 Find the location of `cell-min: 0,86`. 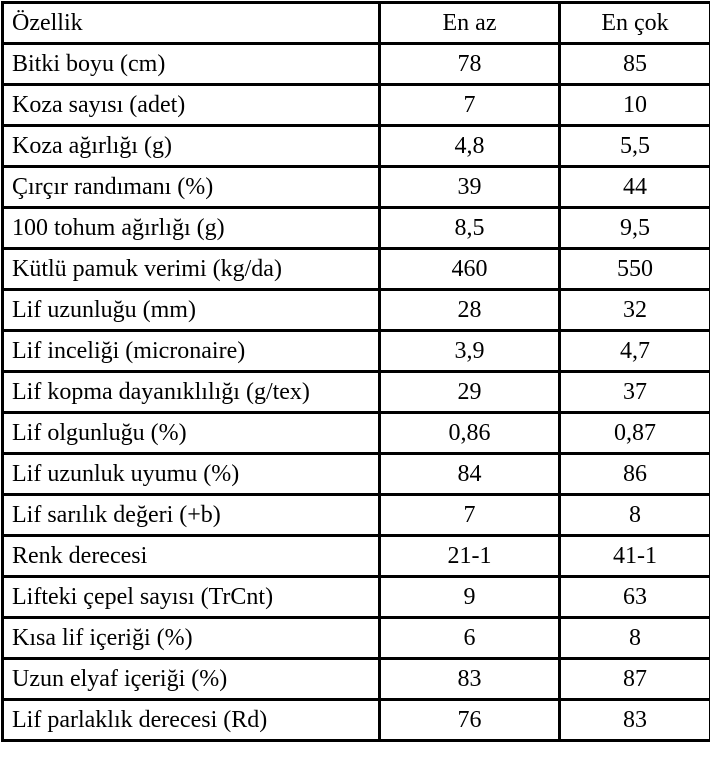

cell-min: 0,86 is located at coordinates (470, 433).